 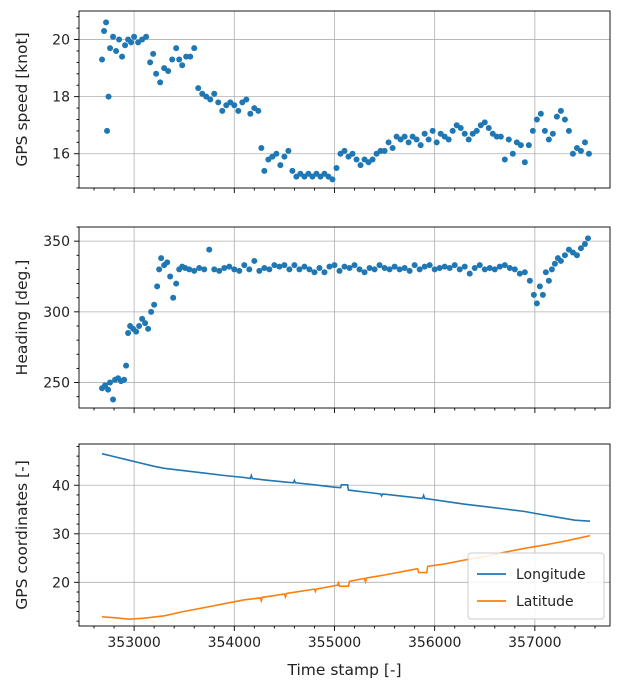 I want to click on y-tick-label: 18, so click(x=61, y=98).